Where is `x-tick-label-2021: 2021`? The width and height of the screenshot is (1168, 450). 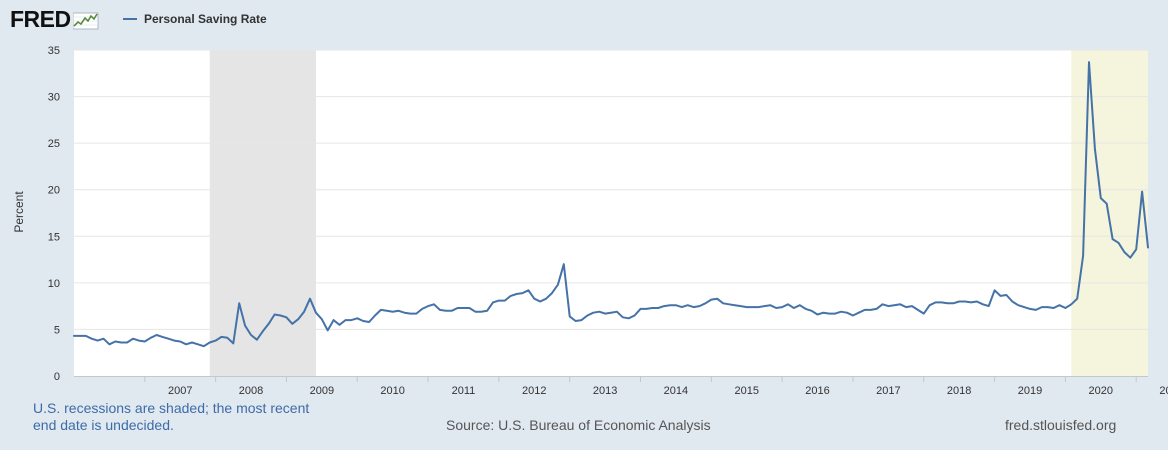
x-tick-label-2021: 2021 is located at coordinates (1163, 391).